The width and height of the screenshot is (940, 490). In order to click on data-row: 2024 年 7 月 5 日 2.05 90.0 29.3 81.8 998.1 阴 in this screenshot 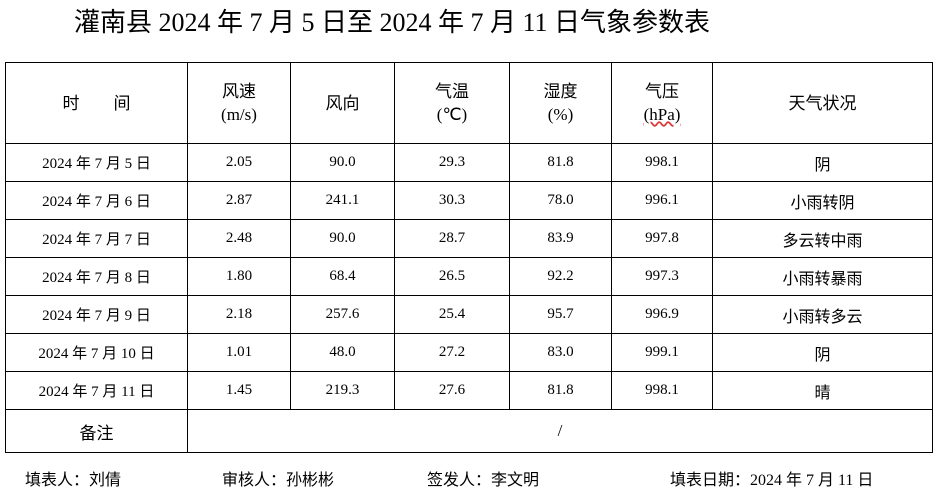, I will do `click(469, 162)`.